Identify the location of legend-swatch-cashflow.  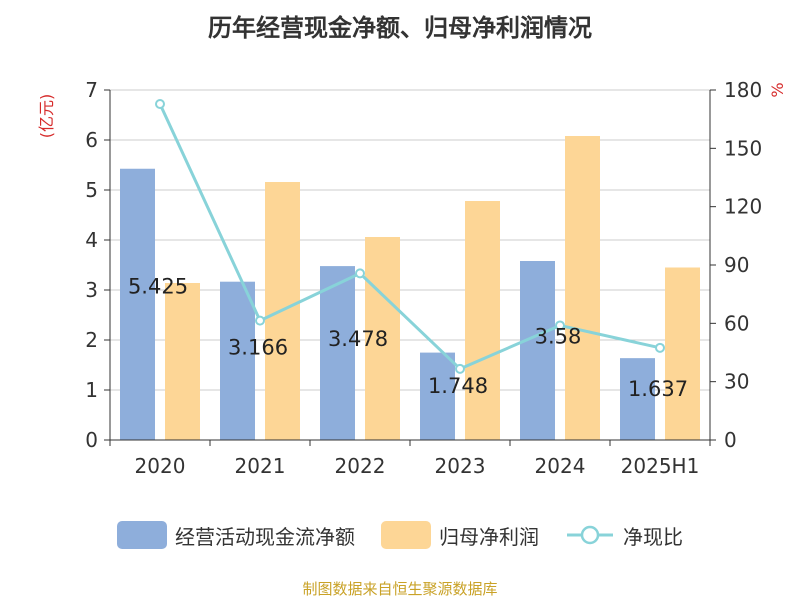
(142, 535).